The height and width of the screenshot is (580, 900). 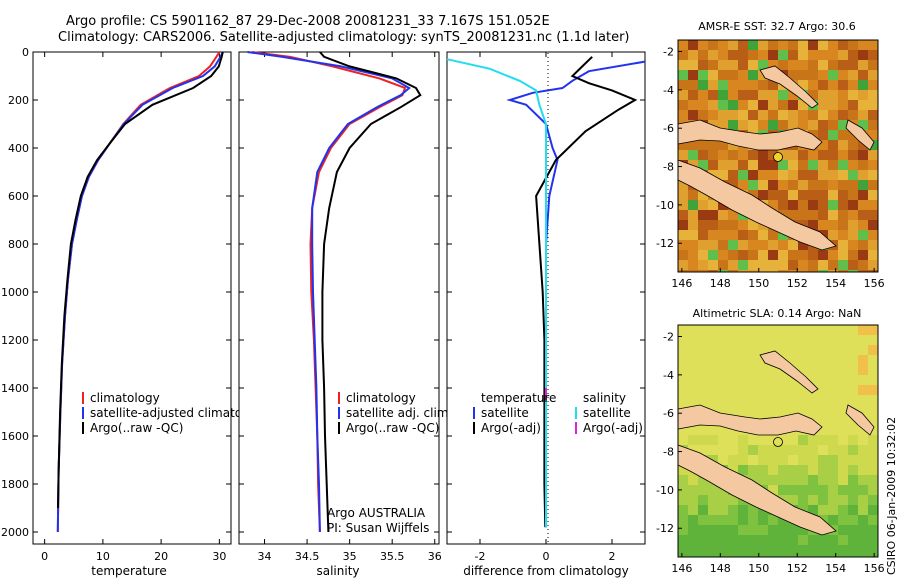 I want to click on x-tick-label: 36, so click(x=435, y=556).